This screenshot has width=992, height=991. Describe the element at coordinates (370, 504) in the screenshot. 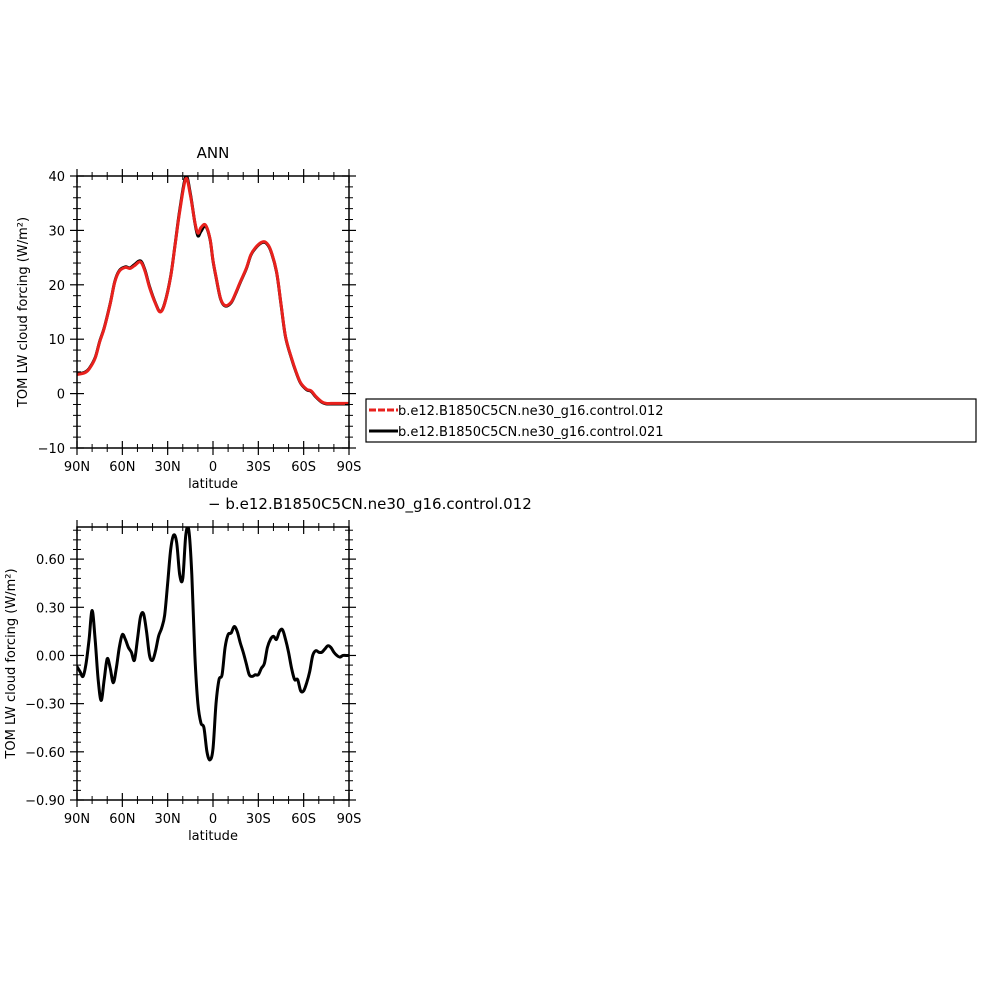

I see `difference-title: − b.e12.B1850C5CN.ne30_g16.control.012` at that location.